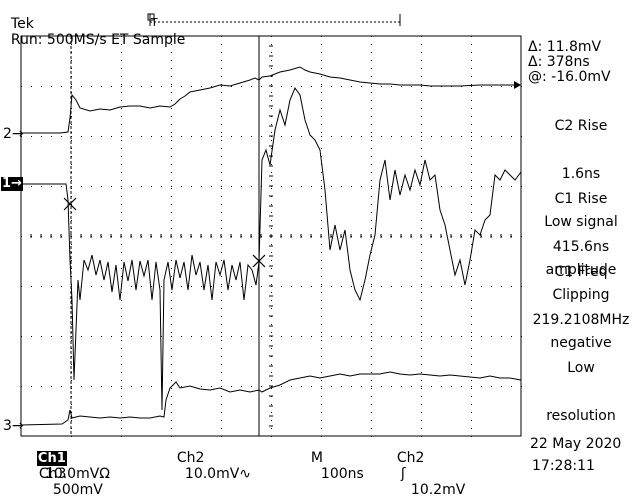 This screenshot has height=498, width=640. I want to click on trigger-level-arrow, so click(517, 85).